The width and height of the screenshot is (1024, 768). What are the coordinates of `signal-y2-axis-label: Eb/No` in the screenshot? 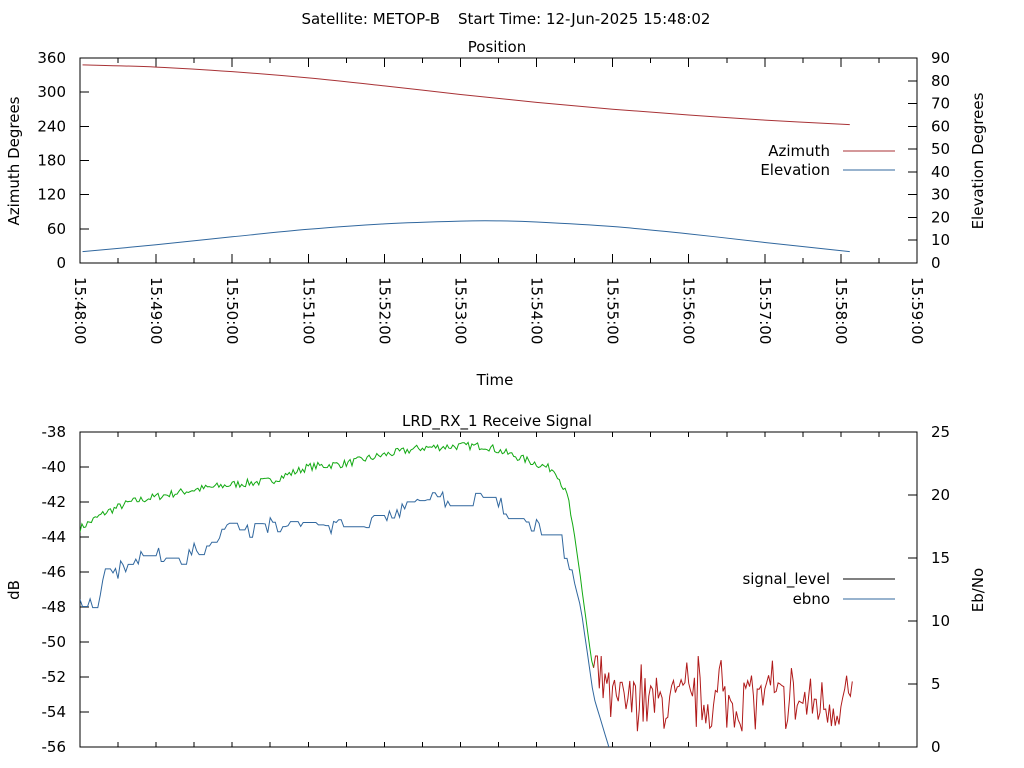 It's located at (978, 590).